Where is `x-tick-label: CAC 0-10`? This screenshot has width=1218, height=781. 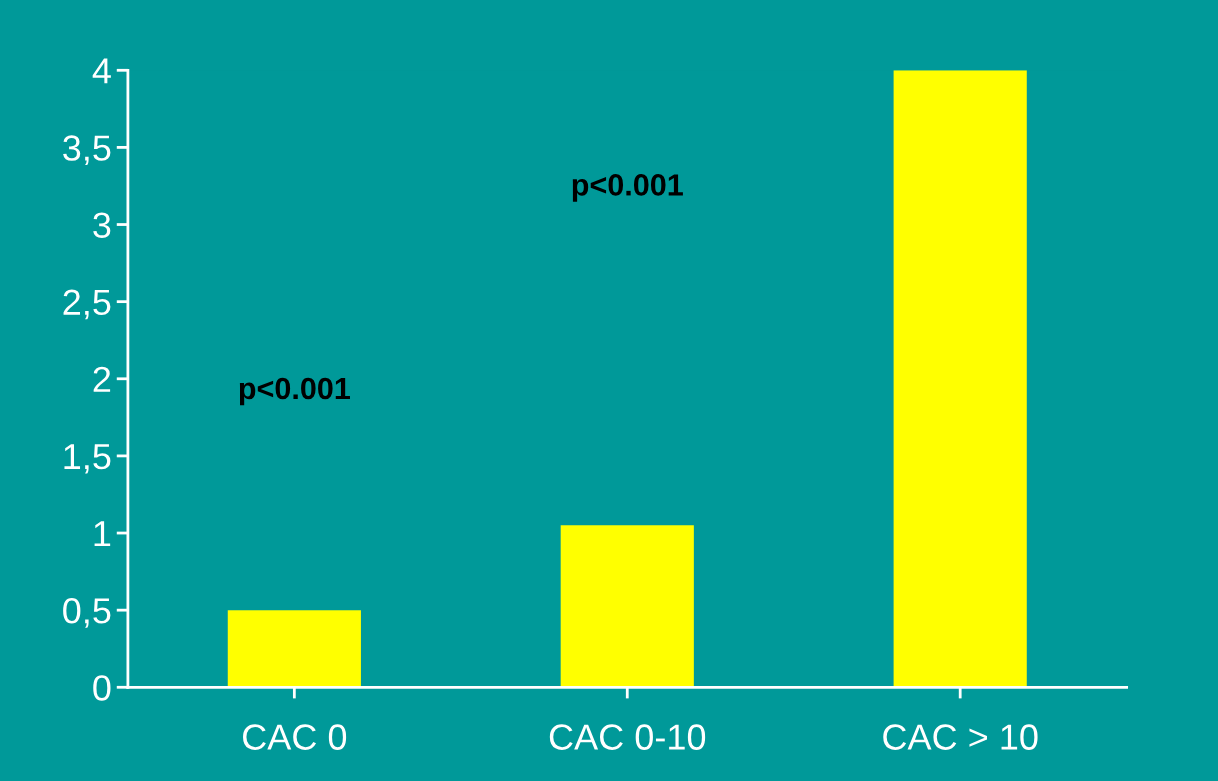 x-tick-label: CAC 0-10 is located at coordinates (627, 737).